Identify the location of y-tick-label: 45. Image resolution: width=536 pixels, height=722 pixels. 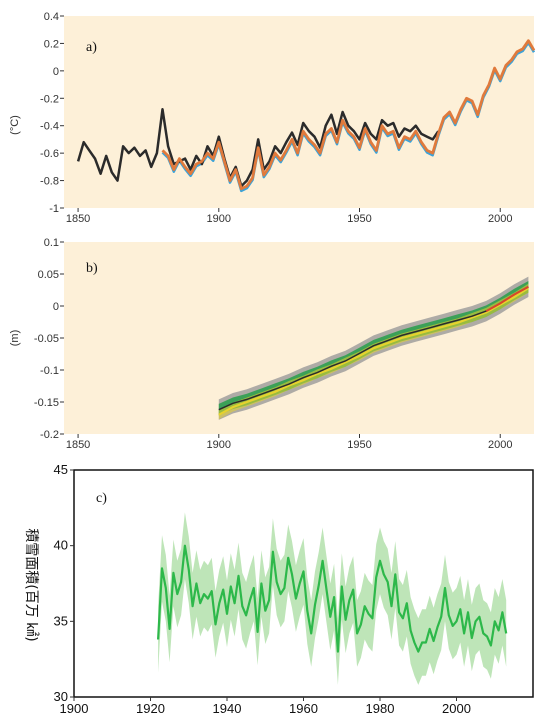
(61, 469).